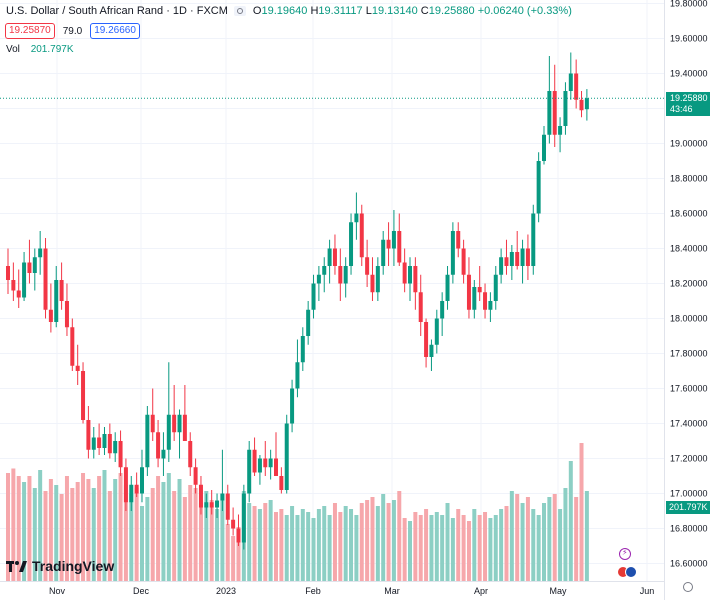 Image resolution: width=710 pixels, height=600 pixels. What do you see at coordinates (689, 529) in the screenshot?
I see `price-axis-label: 16.80000` at bounding box center [689, 529].